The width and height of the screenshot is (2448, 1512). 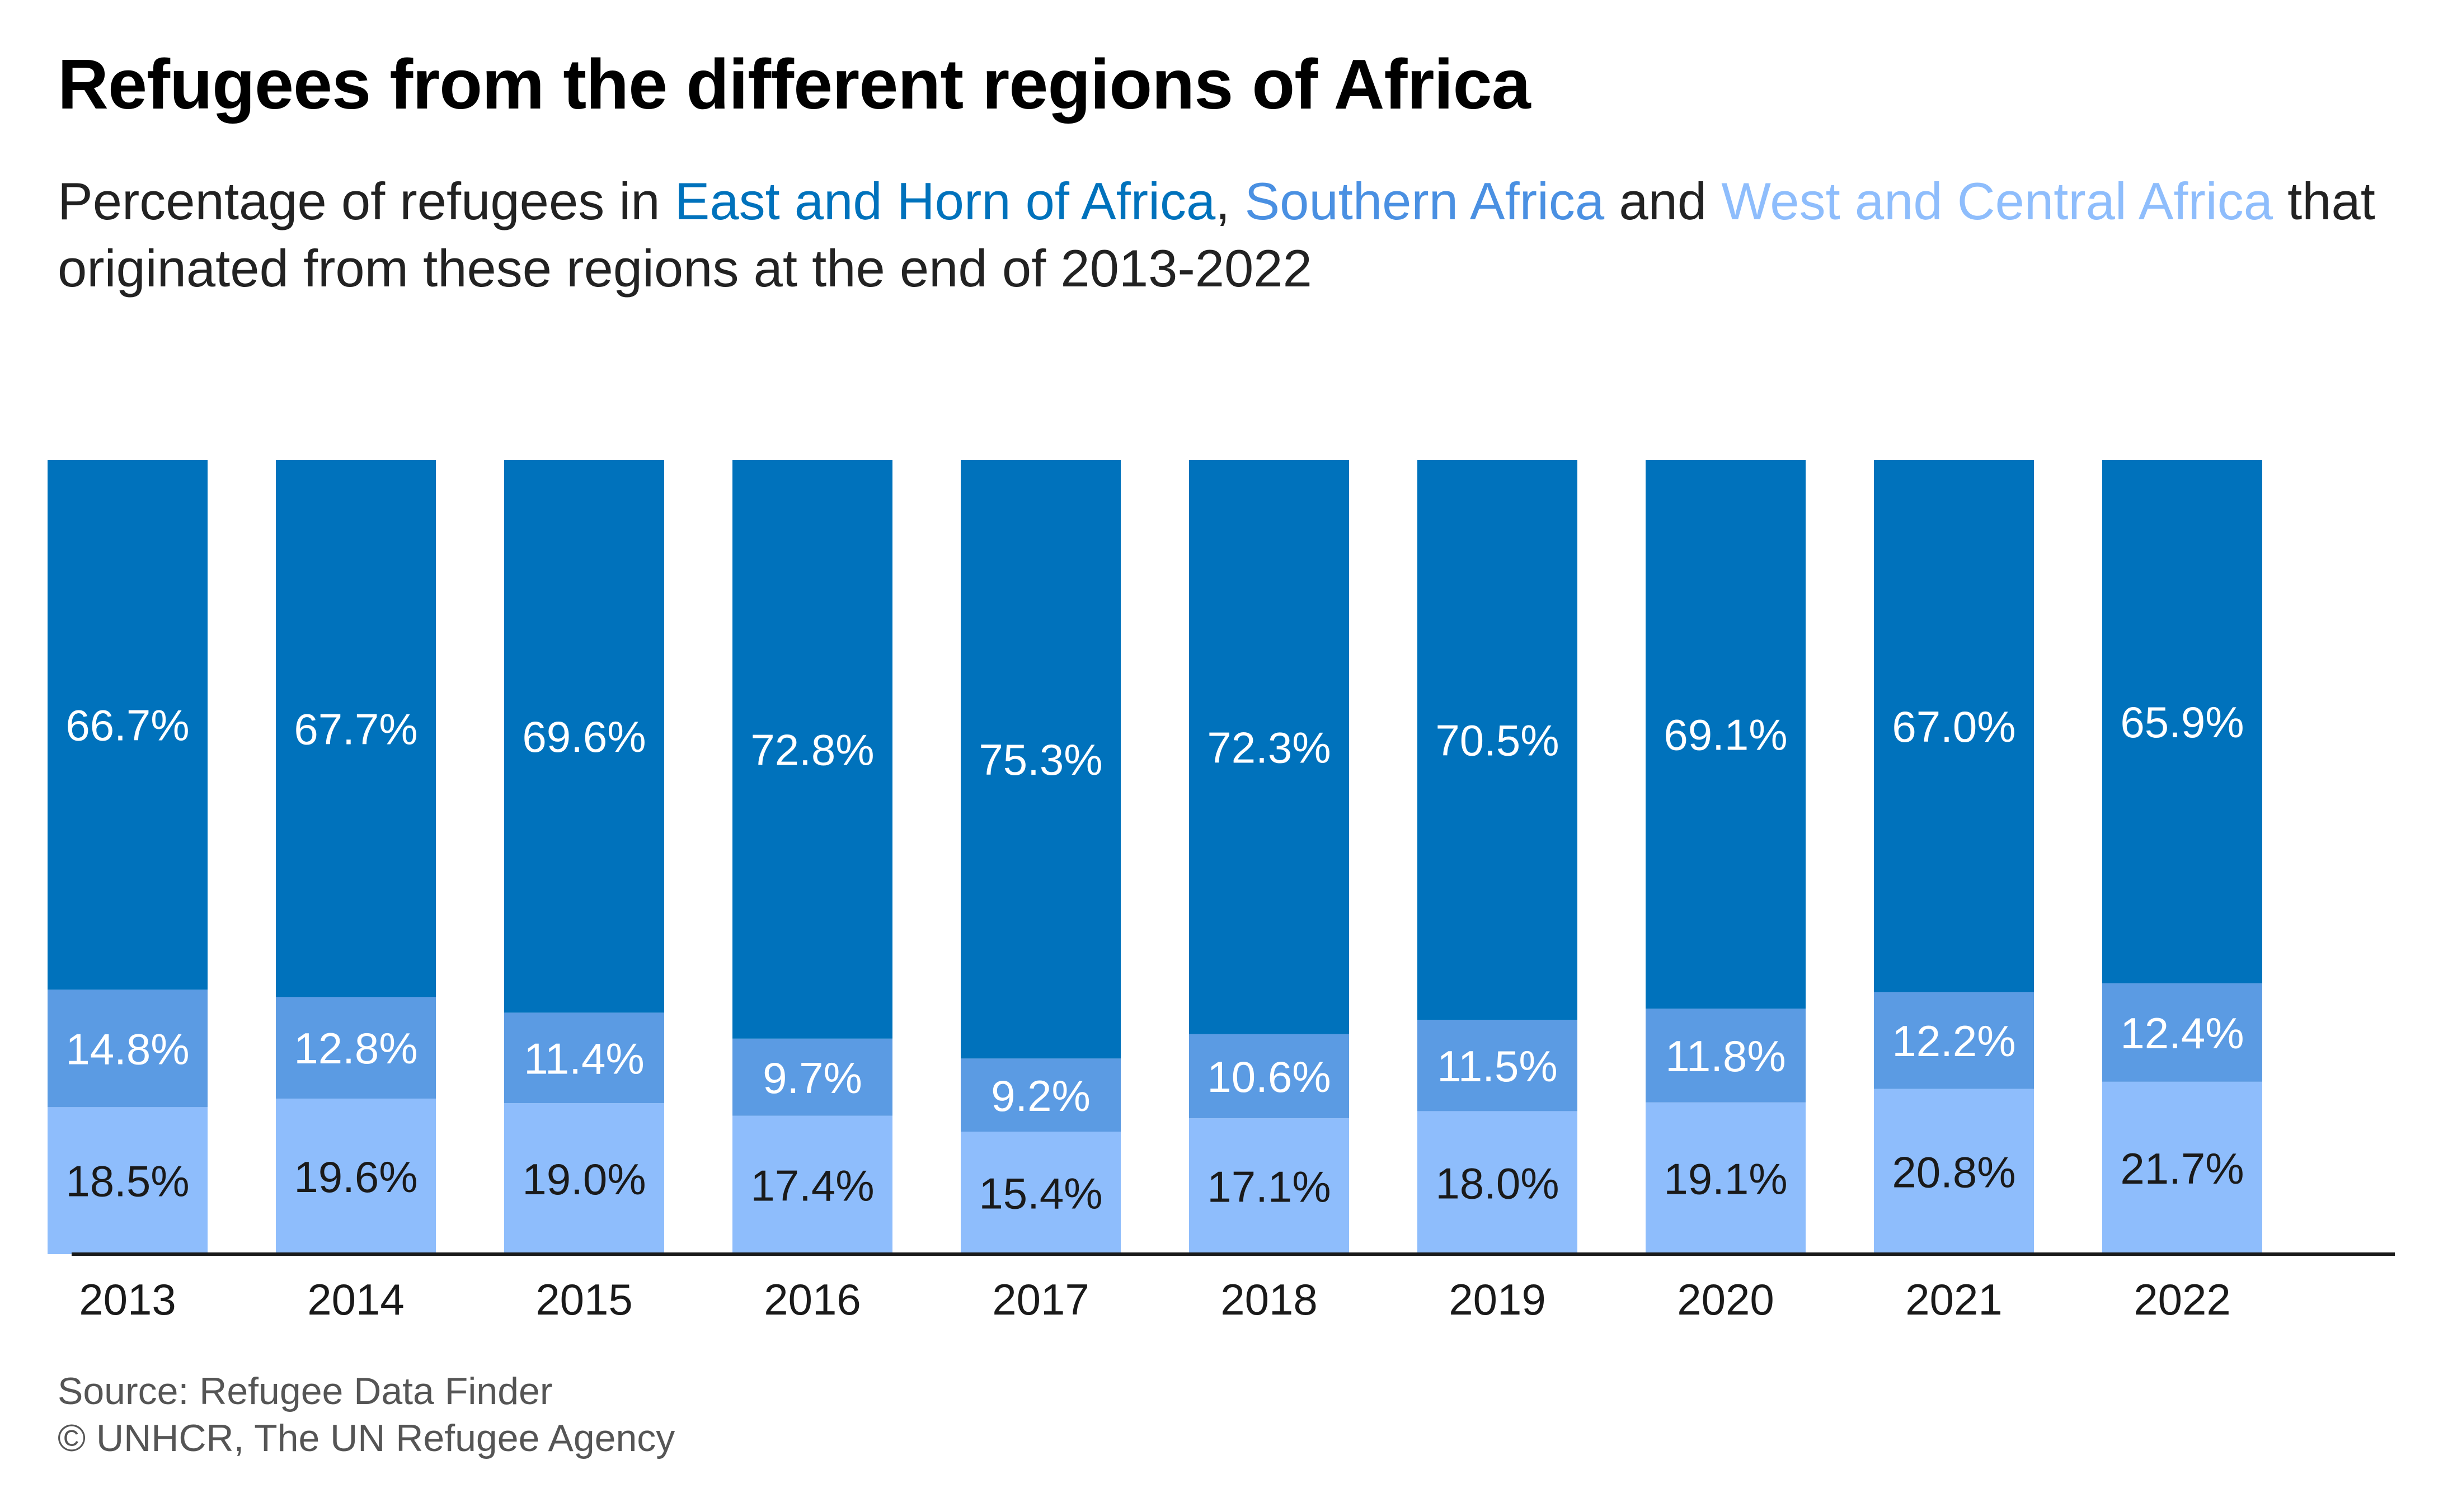 I want to click on subtitle-prefix: Percentage of refugees in, so click(x=366, y=201).